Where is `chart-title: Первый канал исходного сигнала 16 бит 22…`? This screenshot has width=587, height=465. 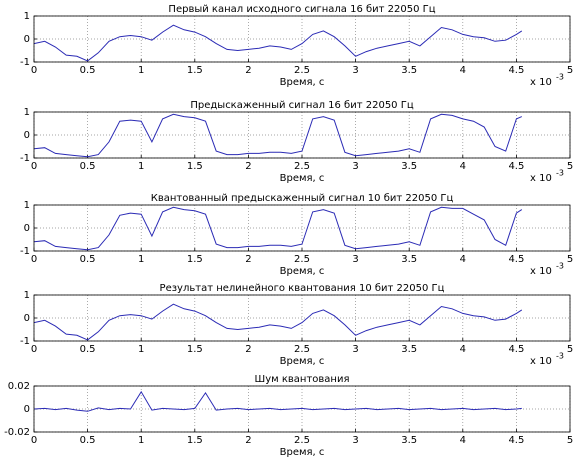
chart-title: Первый канал исходного сигнала 16 бит 22… is located at coordinates (301, 9).